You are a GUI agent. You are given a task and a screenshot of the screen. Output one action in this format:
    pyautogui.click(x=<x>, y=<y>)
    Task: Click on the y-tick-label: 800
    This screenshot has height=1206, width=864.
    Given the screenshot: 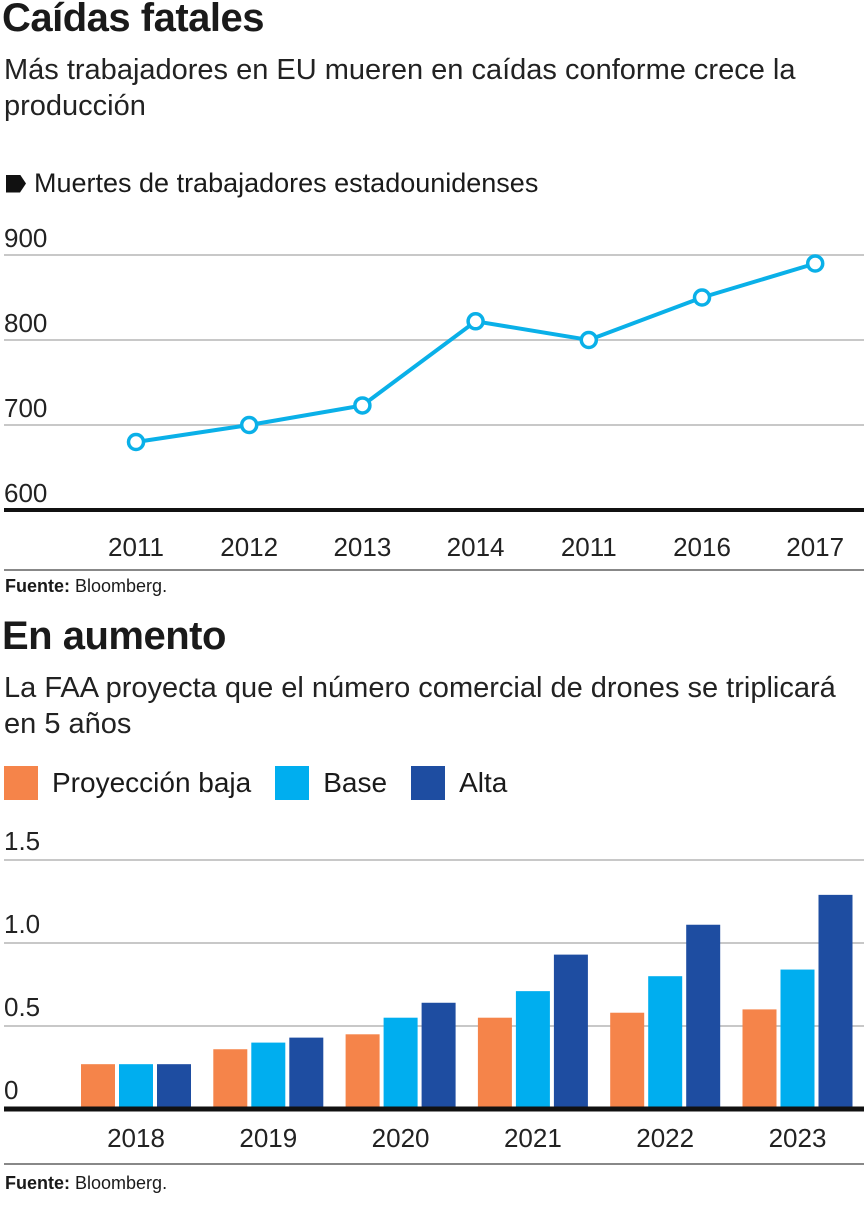 What is the action you would take?
    pyautogui.click(x=25, y=323)
    